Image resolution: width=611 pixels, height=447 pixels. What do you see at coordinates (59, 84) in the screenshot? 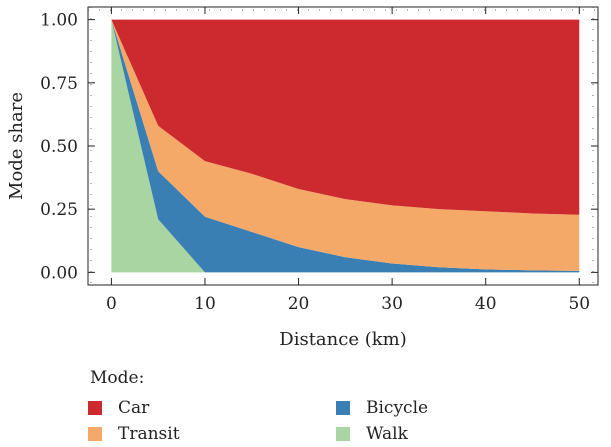
I see `y-tick-label: 0.75` at bounding box center [59, 84].